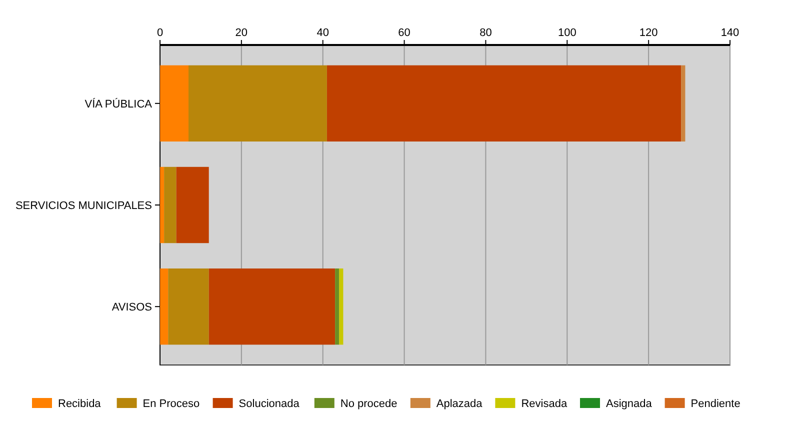 The height and width of the screenshot is (425, 800). I want to click on y-tick-label: SERVICIOS MUNICIPALES, so click(83, 206).